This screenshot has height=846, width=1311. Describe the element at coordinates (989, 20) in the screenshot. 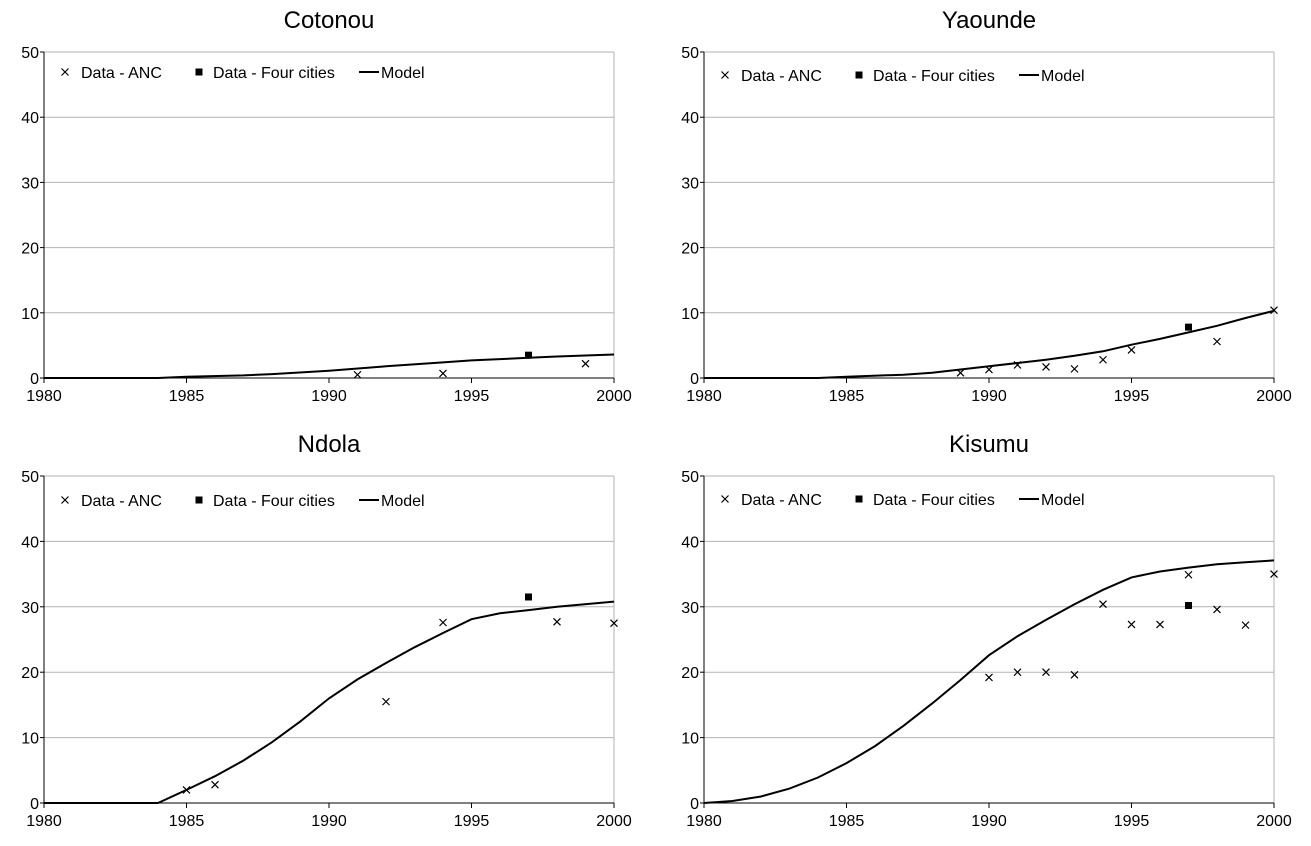

I see `chart-title-yaounde: Yaounde` at that location.